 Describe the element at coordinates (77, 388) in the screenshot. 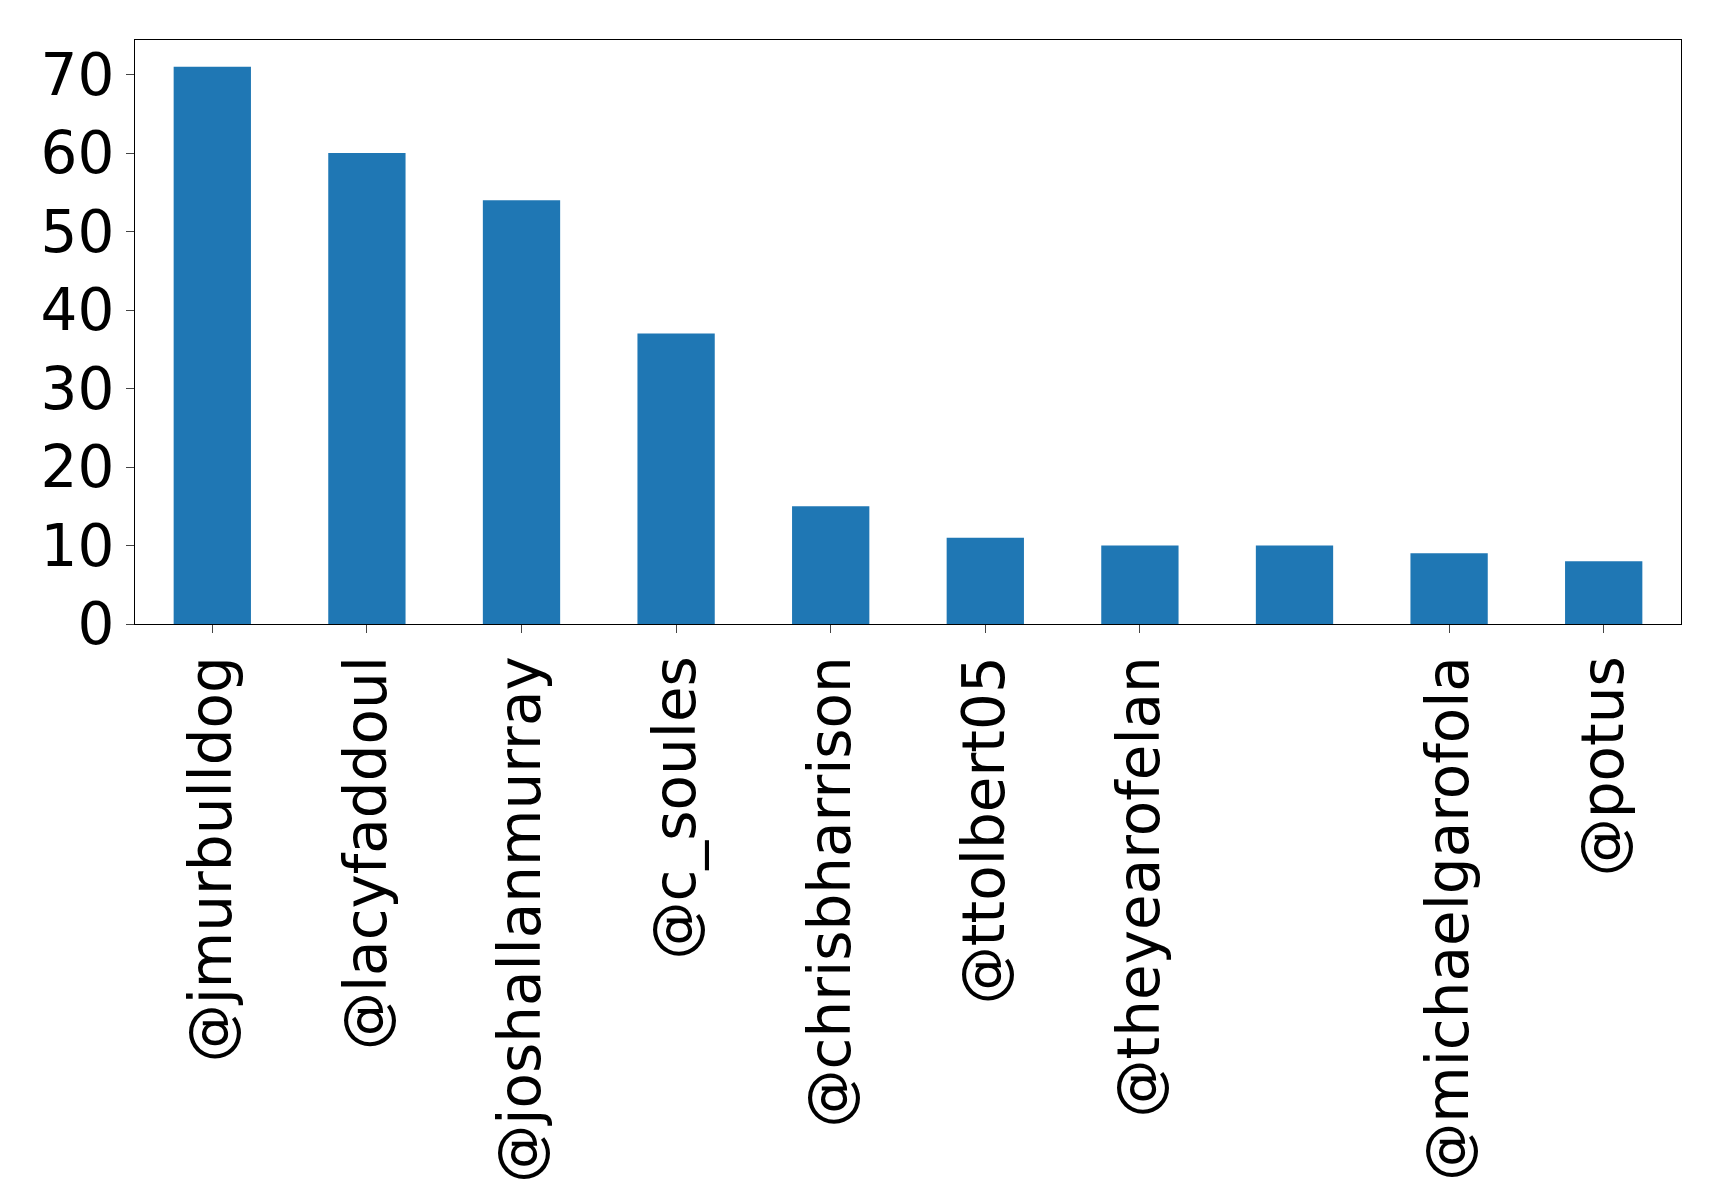

I see `y-tick-label: 30` at that location.